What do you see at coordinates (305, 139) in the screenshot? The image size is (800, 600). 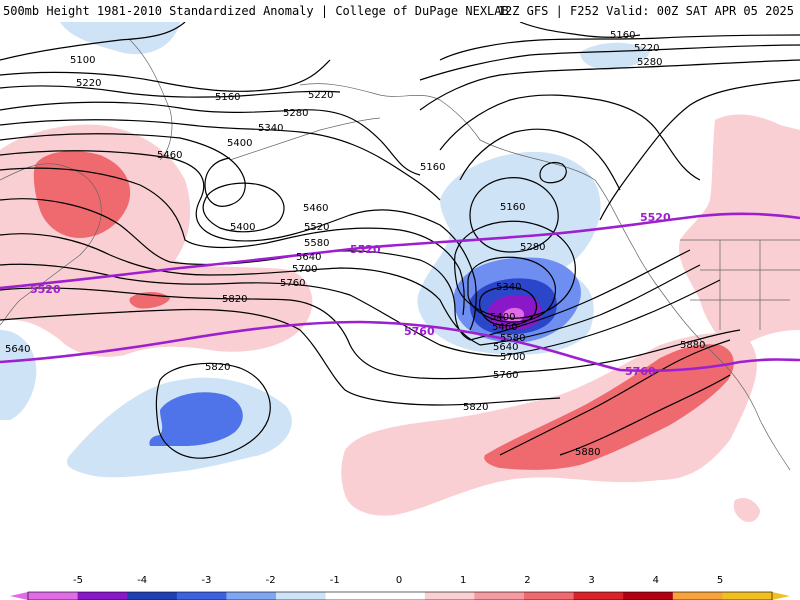 I see `aleutian-chain` at bounding box center [305, 139].